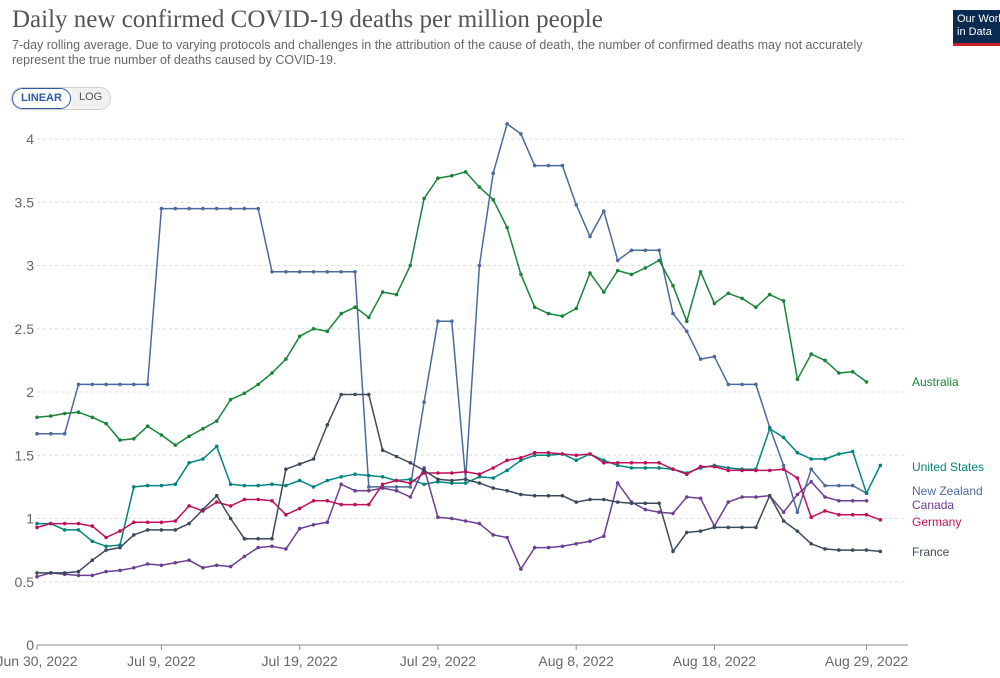 The height and width of the screenshot is (678, 1000). I want to click on series-line, so click(458, 495).